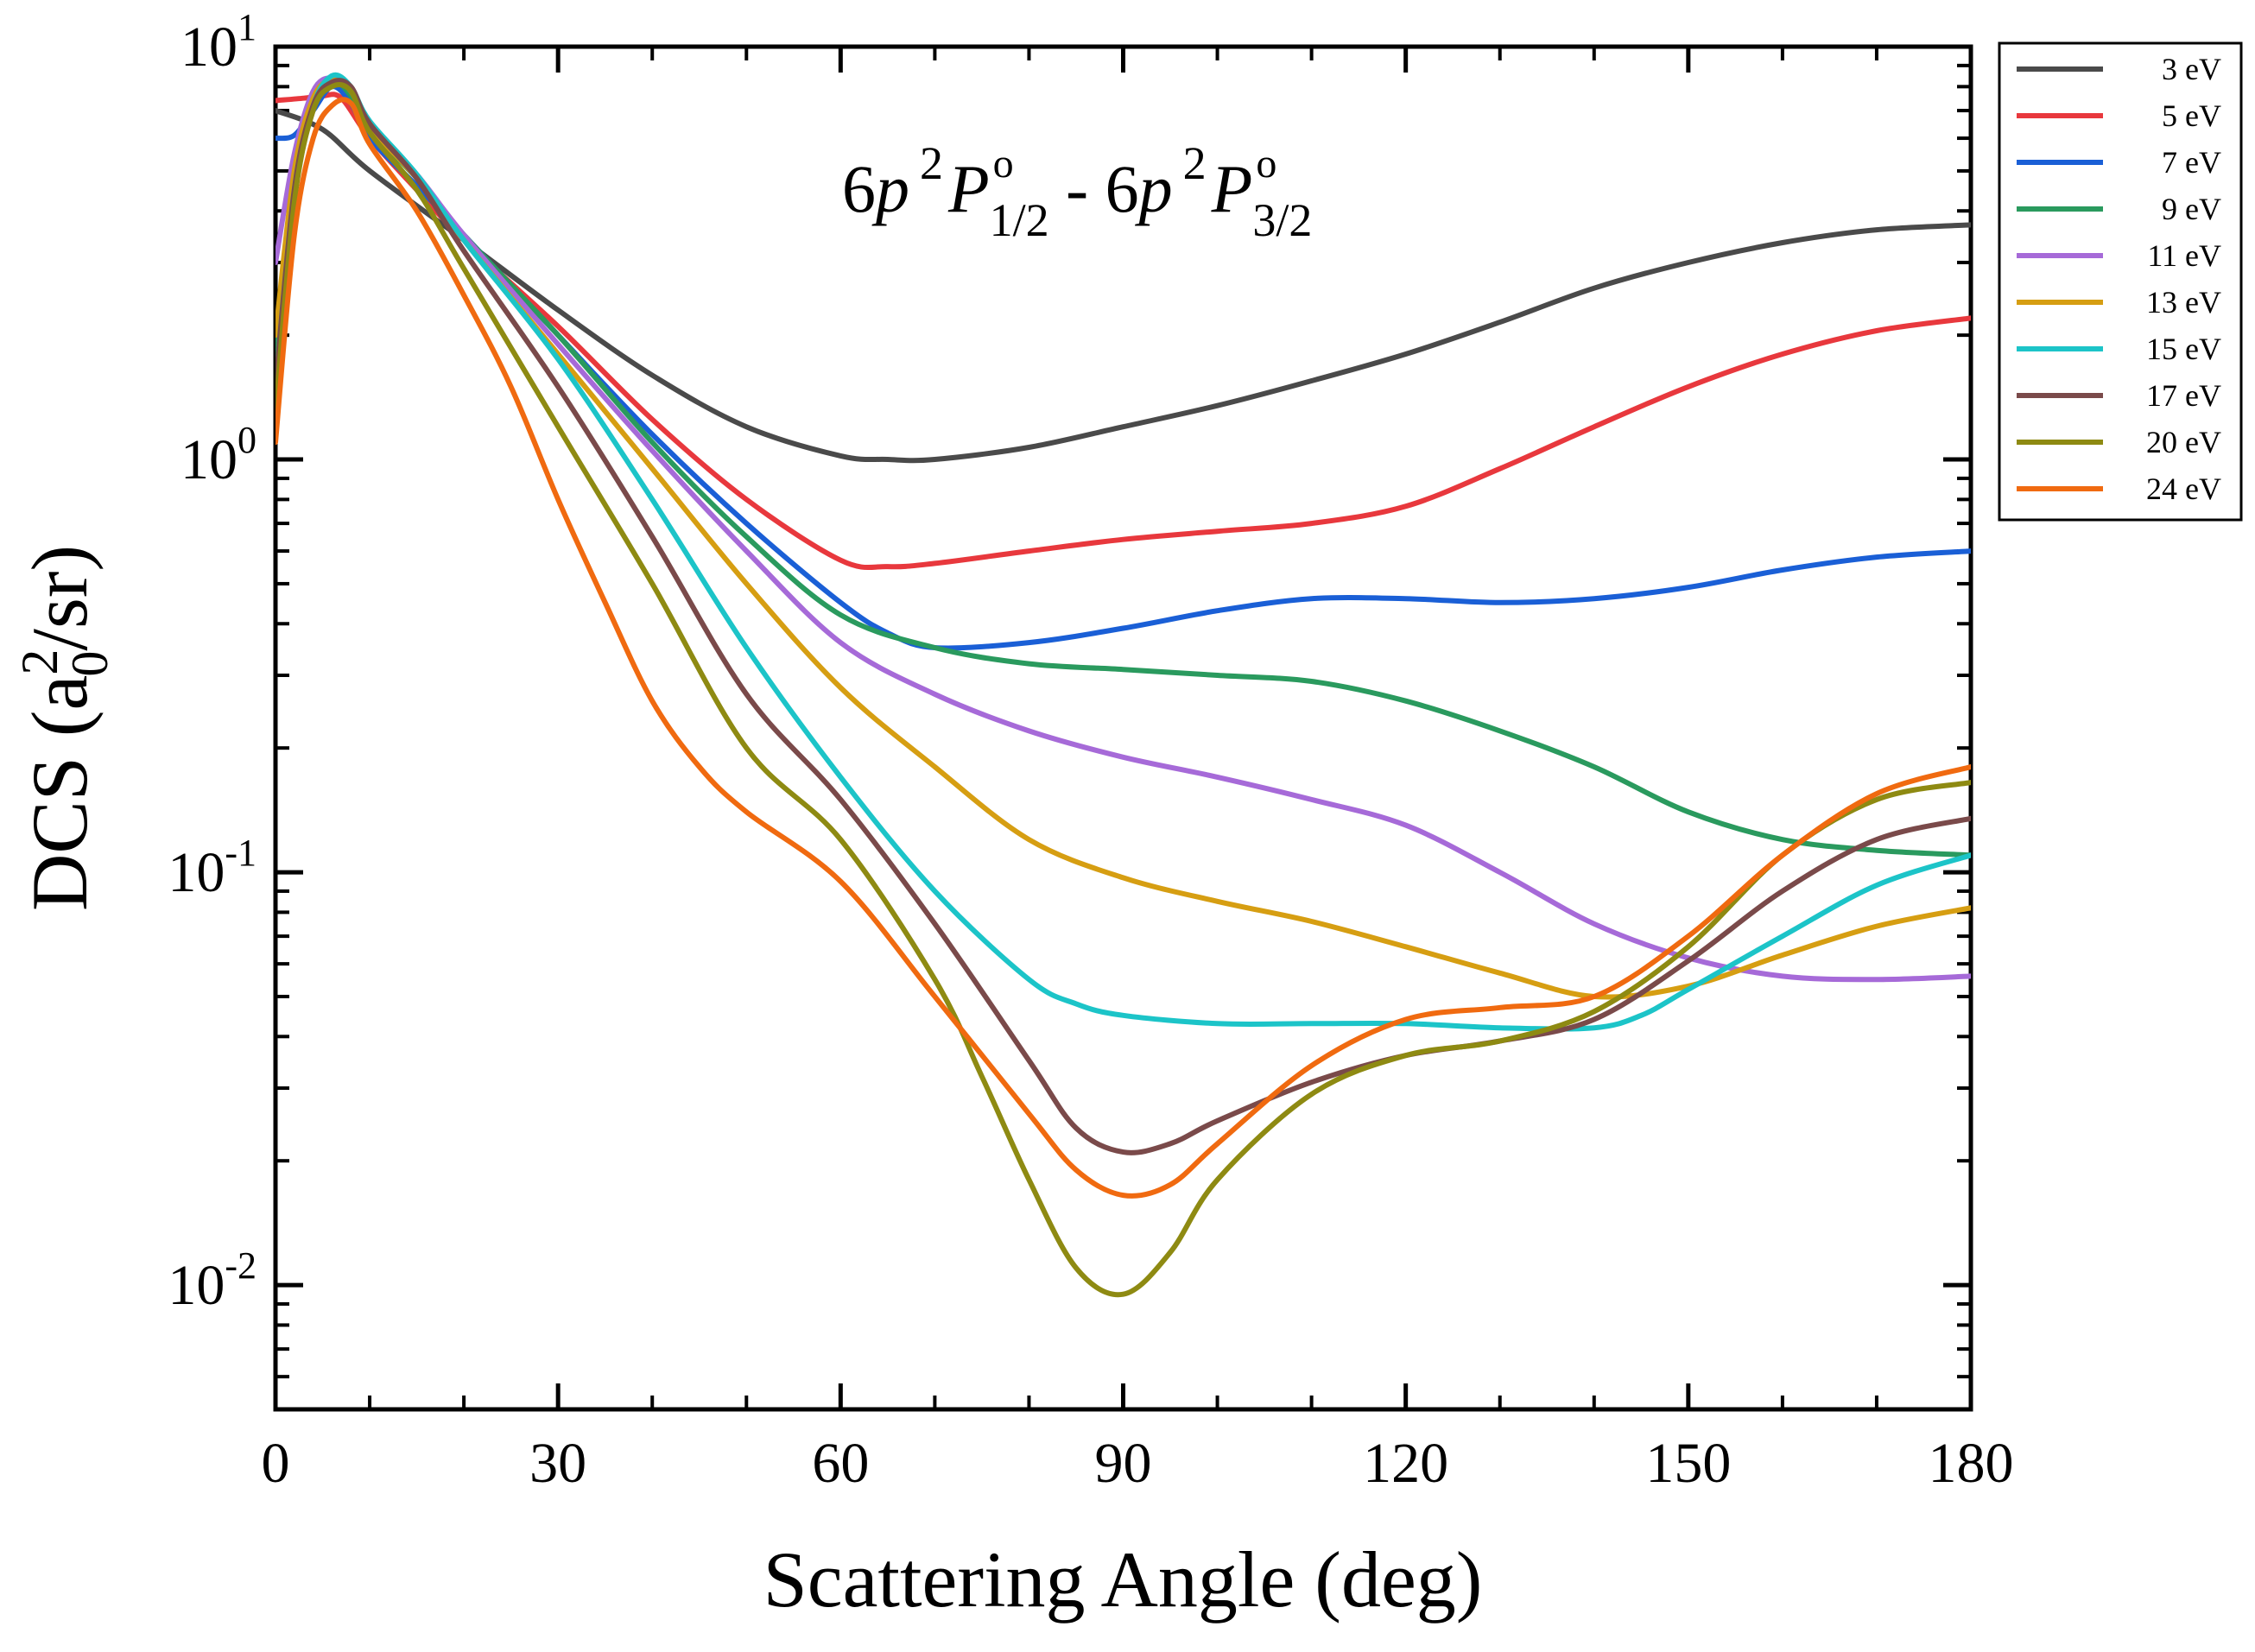 This screenshot has height=1652, width=2255. Describe the element at coordinates (1972, 1463) in the screenshot. I see `x-tick-label: 180` at that location.